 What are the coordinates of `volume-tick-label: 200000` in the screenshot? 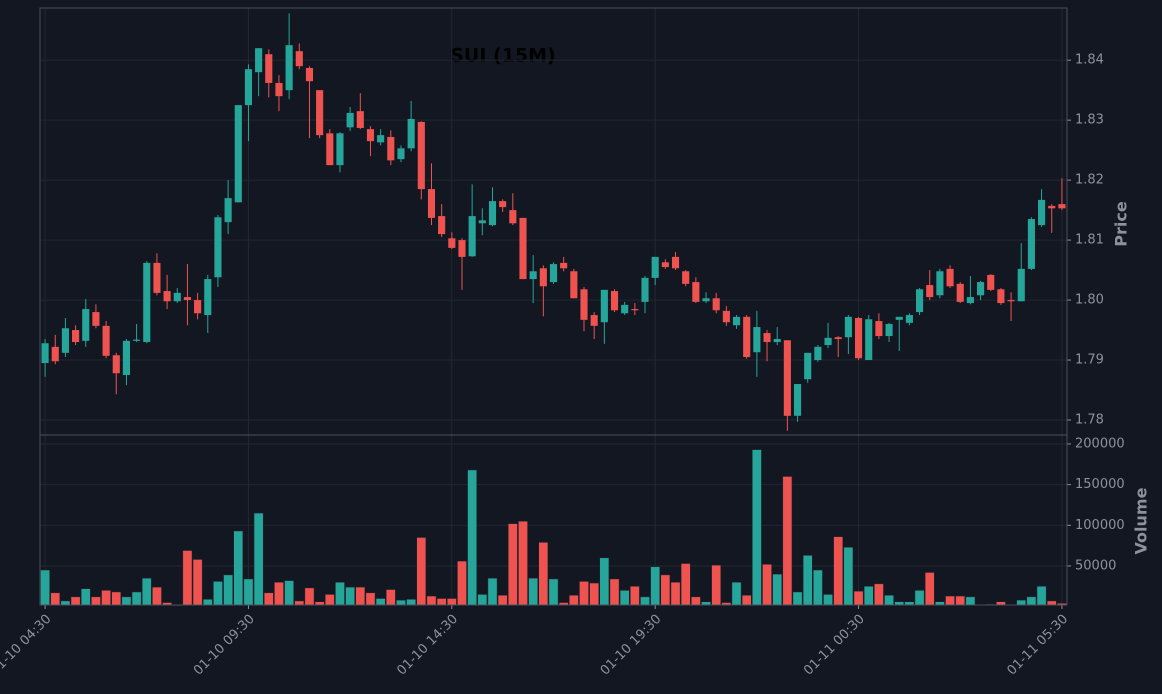 It's located at (1100, 443).